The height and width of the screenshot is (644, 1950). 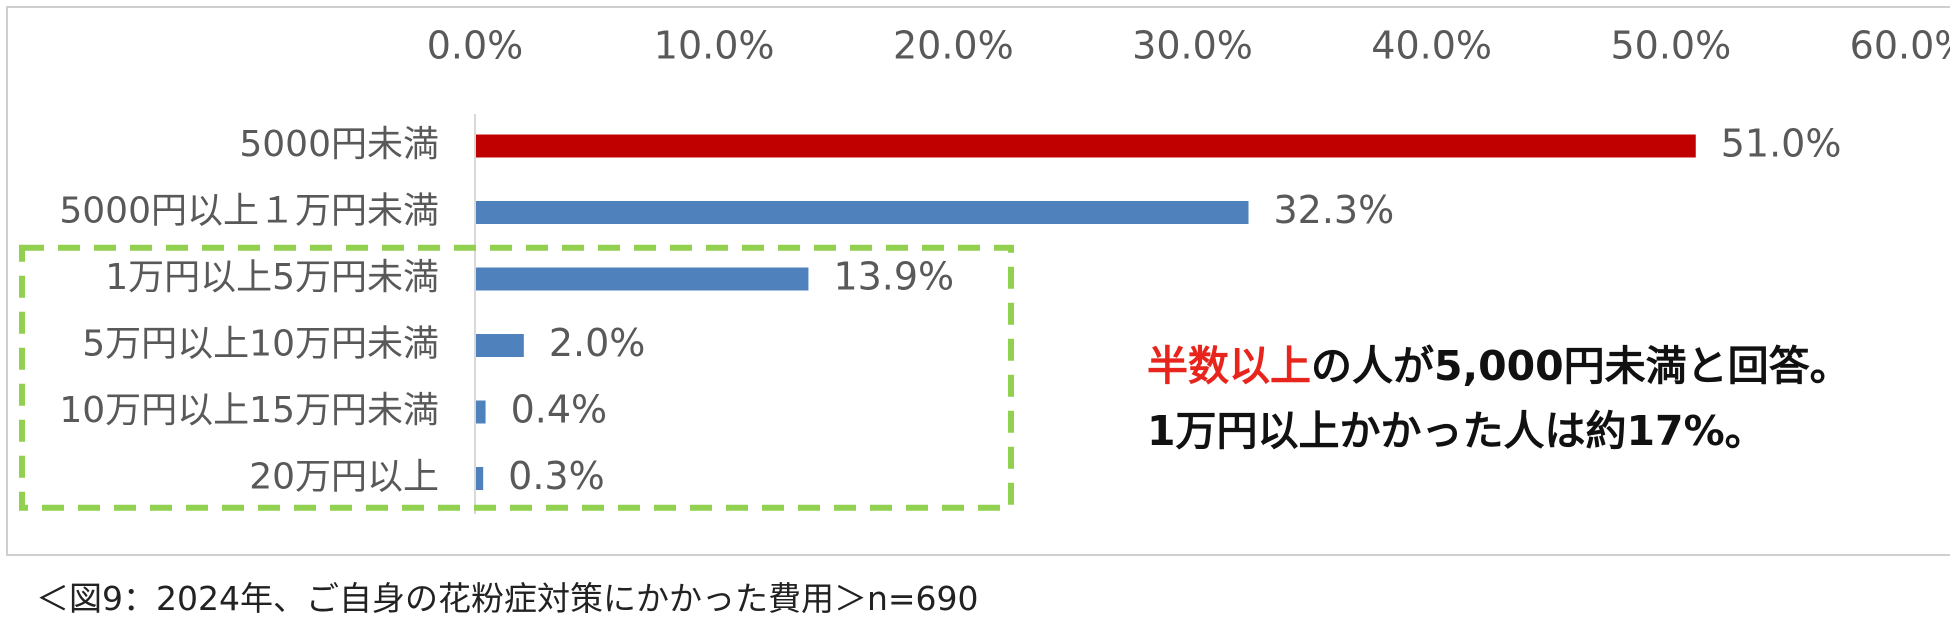 I want to click on category-label: 5000円未満, so click(x=339, y=144).